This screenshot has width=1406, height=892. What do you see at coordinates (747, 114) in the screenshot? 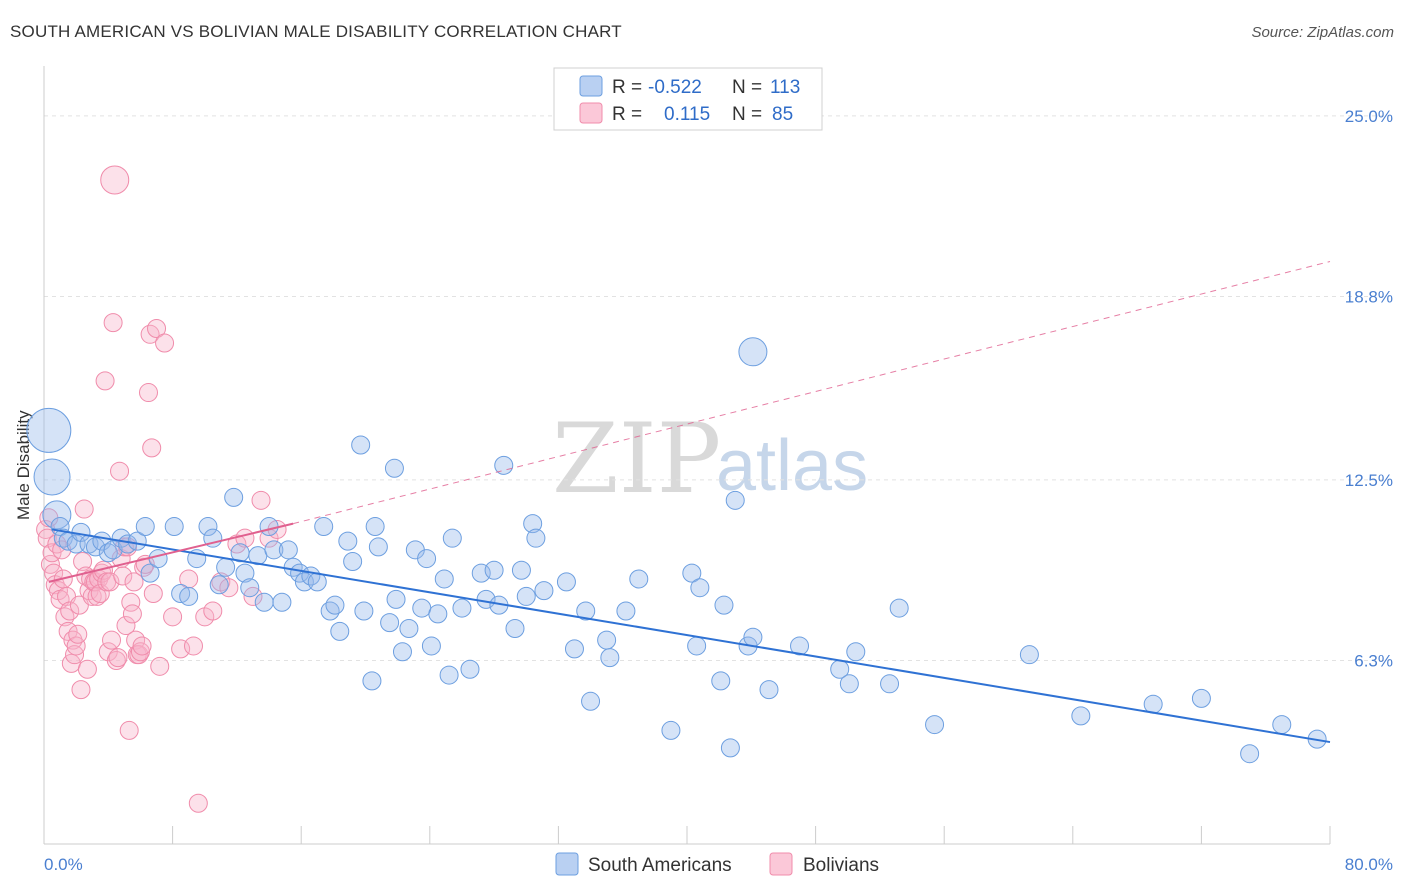
I see `legend-n-label-bolivian: N =` at bounding box center [747, 114].